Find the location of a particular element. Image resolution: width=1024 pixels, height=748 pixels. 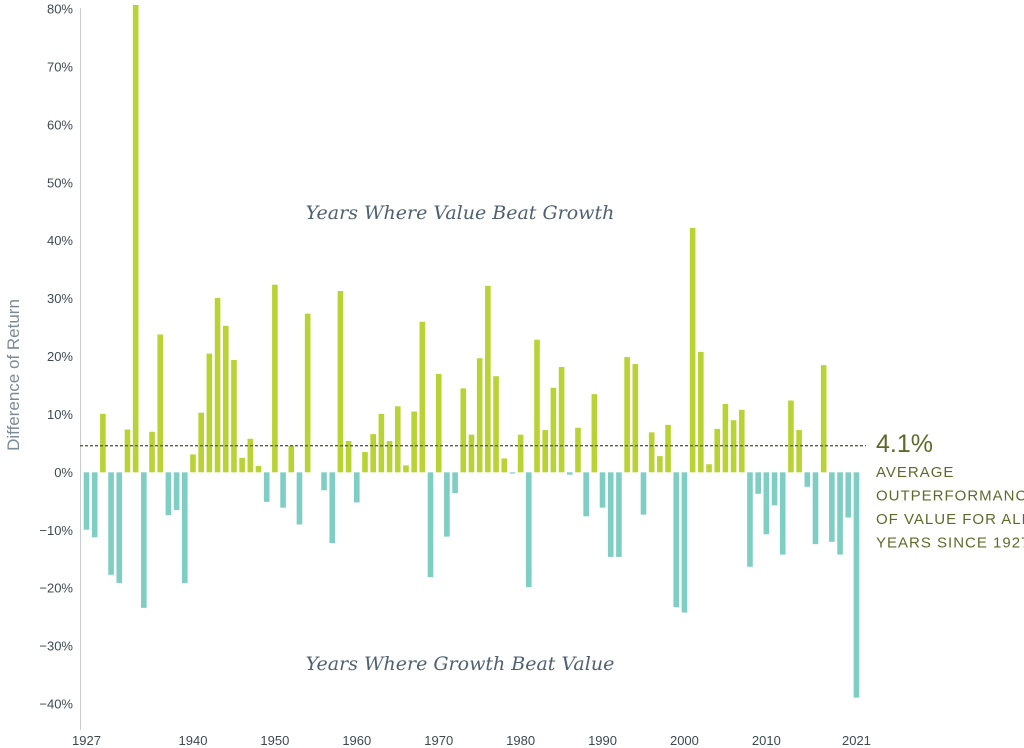

bar-2005 is located at coordinates (725, 438).